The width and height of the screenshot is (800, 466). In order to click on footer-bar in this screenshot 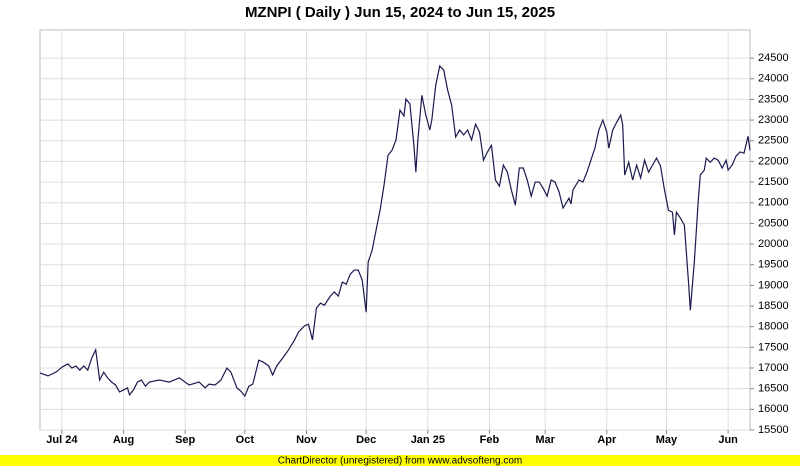, I will do `click(400, 460)`.